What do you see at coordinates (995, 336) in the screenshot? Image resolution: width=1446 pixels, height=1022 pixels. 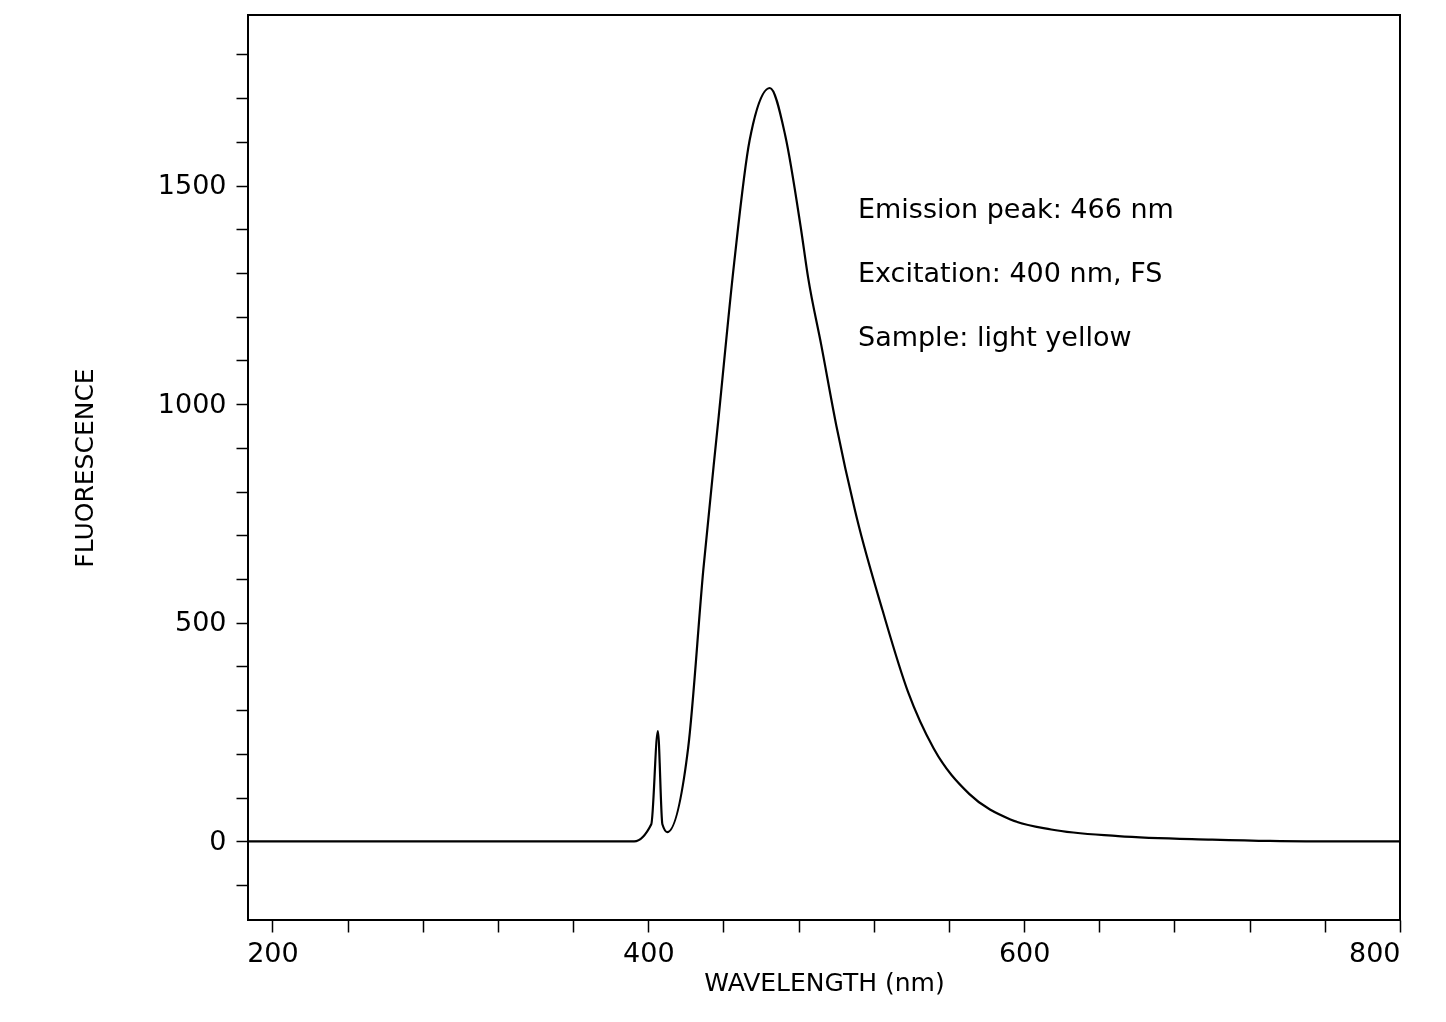 I see `annotation: Sample: light yellow` at bounding box center [995, 336].